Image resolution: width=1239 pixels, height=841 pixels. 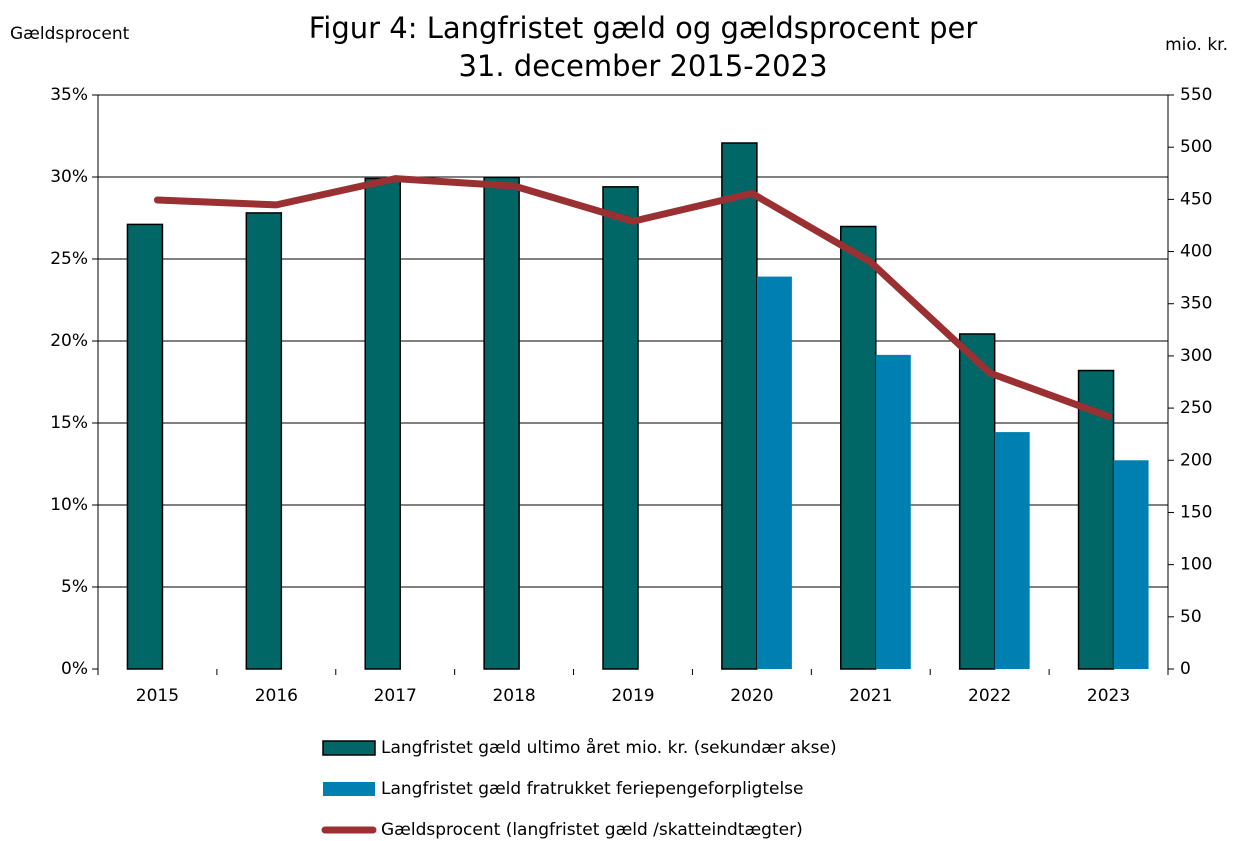 What do you see at coordinates (276, 696) in the screenshot?
I see `x-tick-label: 2016` at bounding box center [276, 696].